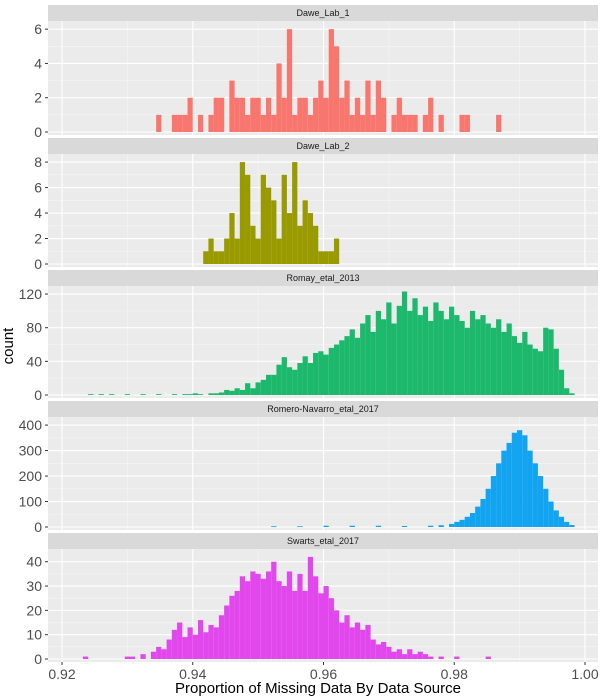 This screenshot has height=700, width=600. What do you see at coordinates (38, 213) in the screenshot?
I see `y-tick-label: 4` at bounding box center [38, 213].